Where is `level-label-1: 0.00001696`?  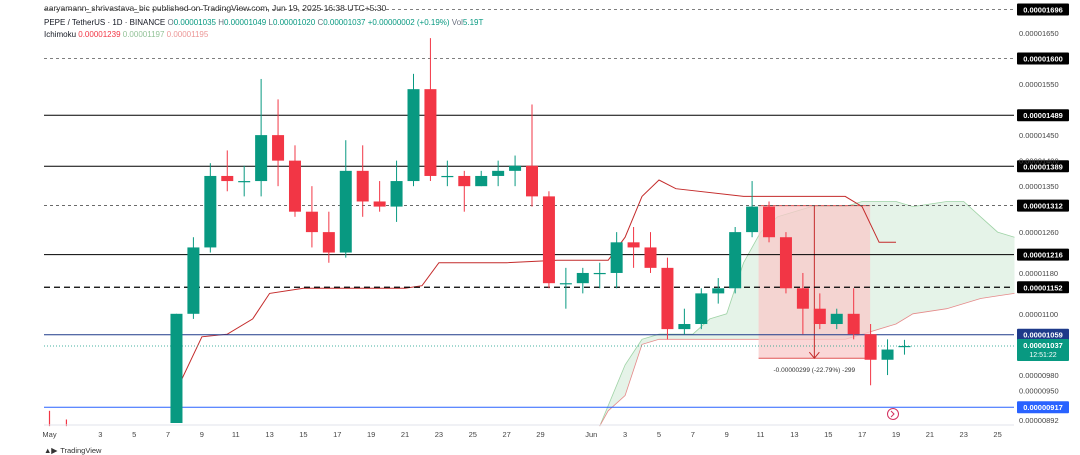 level-label-1: 0.00001696 is located at coordinates (1043, 10).